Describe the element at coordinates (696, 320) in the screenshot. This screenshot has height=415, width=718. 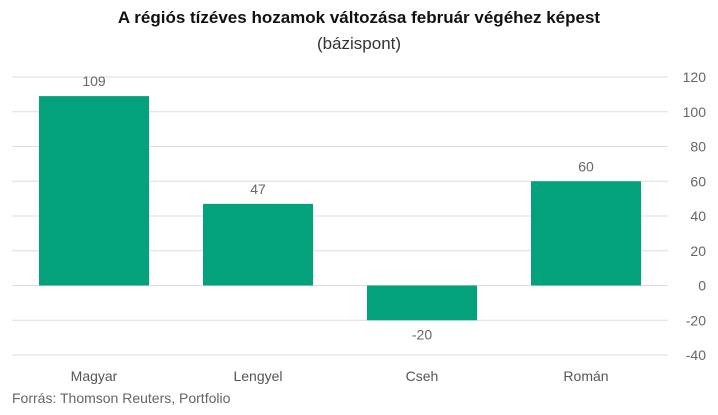
I see `y-tick-label: -20` at that location.